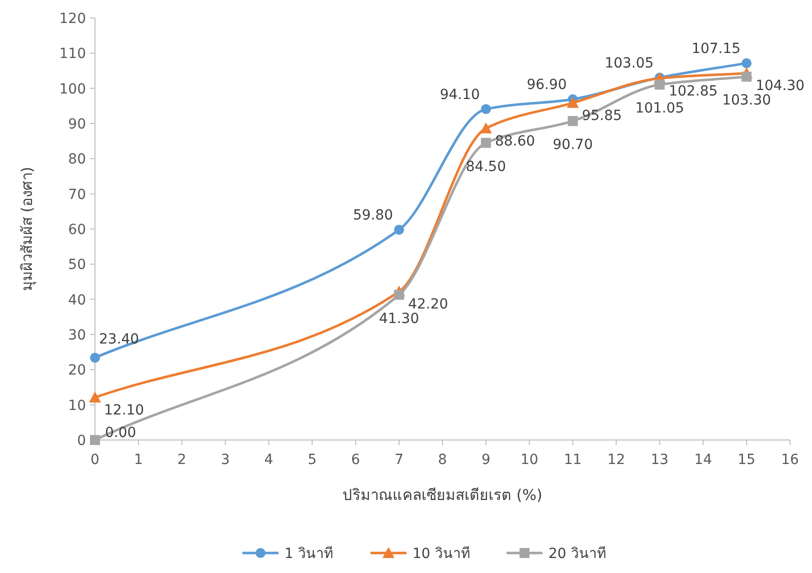 The image size is (812, 573). Describe the element at coordinates (225, 460) in the screenshot. I see `x-tick-label: 3` at that location.